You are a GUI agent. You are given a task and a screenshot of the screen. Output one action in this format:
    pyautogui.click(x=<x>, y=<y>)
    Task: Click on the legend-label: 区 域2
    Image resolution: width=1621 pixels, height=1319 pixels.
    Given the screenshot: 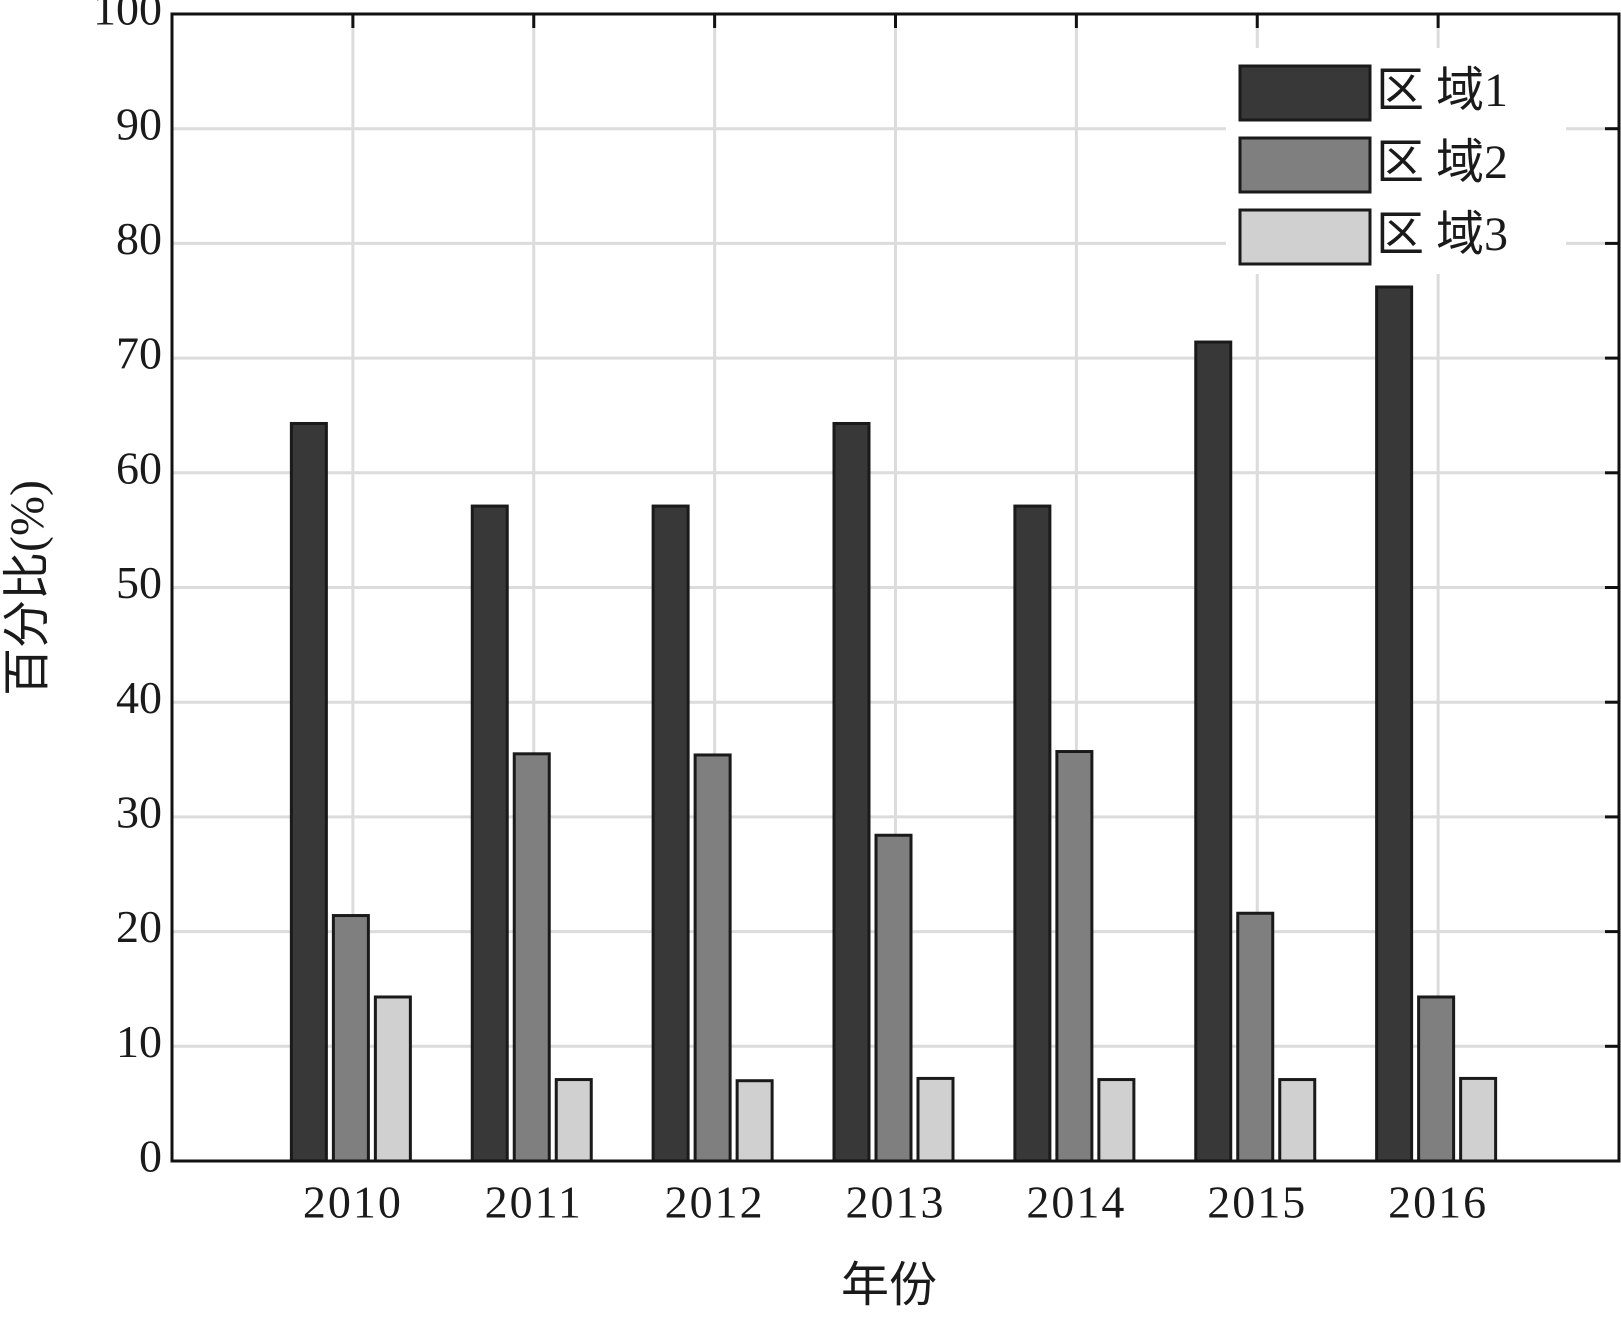 What is the action you would take?
    pyautogui.click(x=1442, y=162)
    